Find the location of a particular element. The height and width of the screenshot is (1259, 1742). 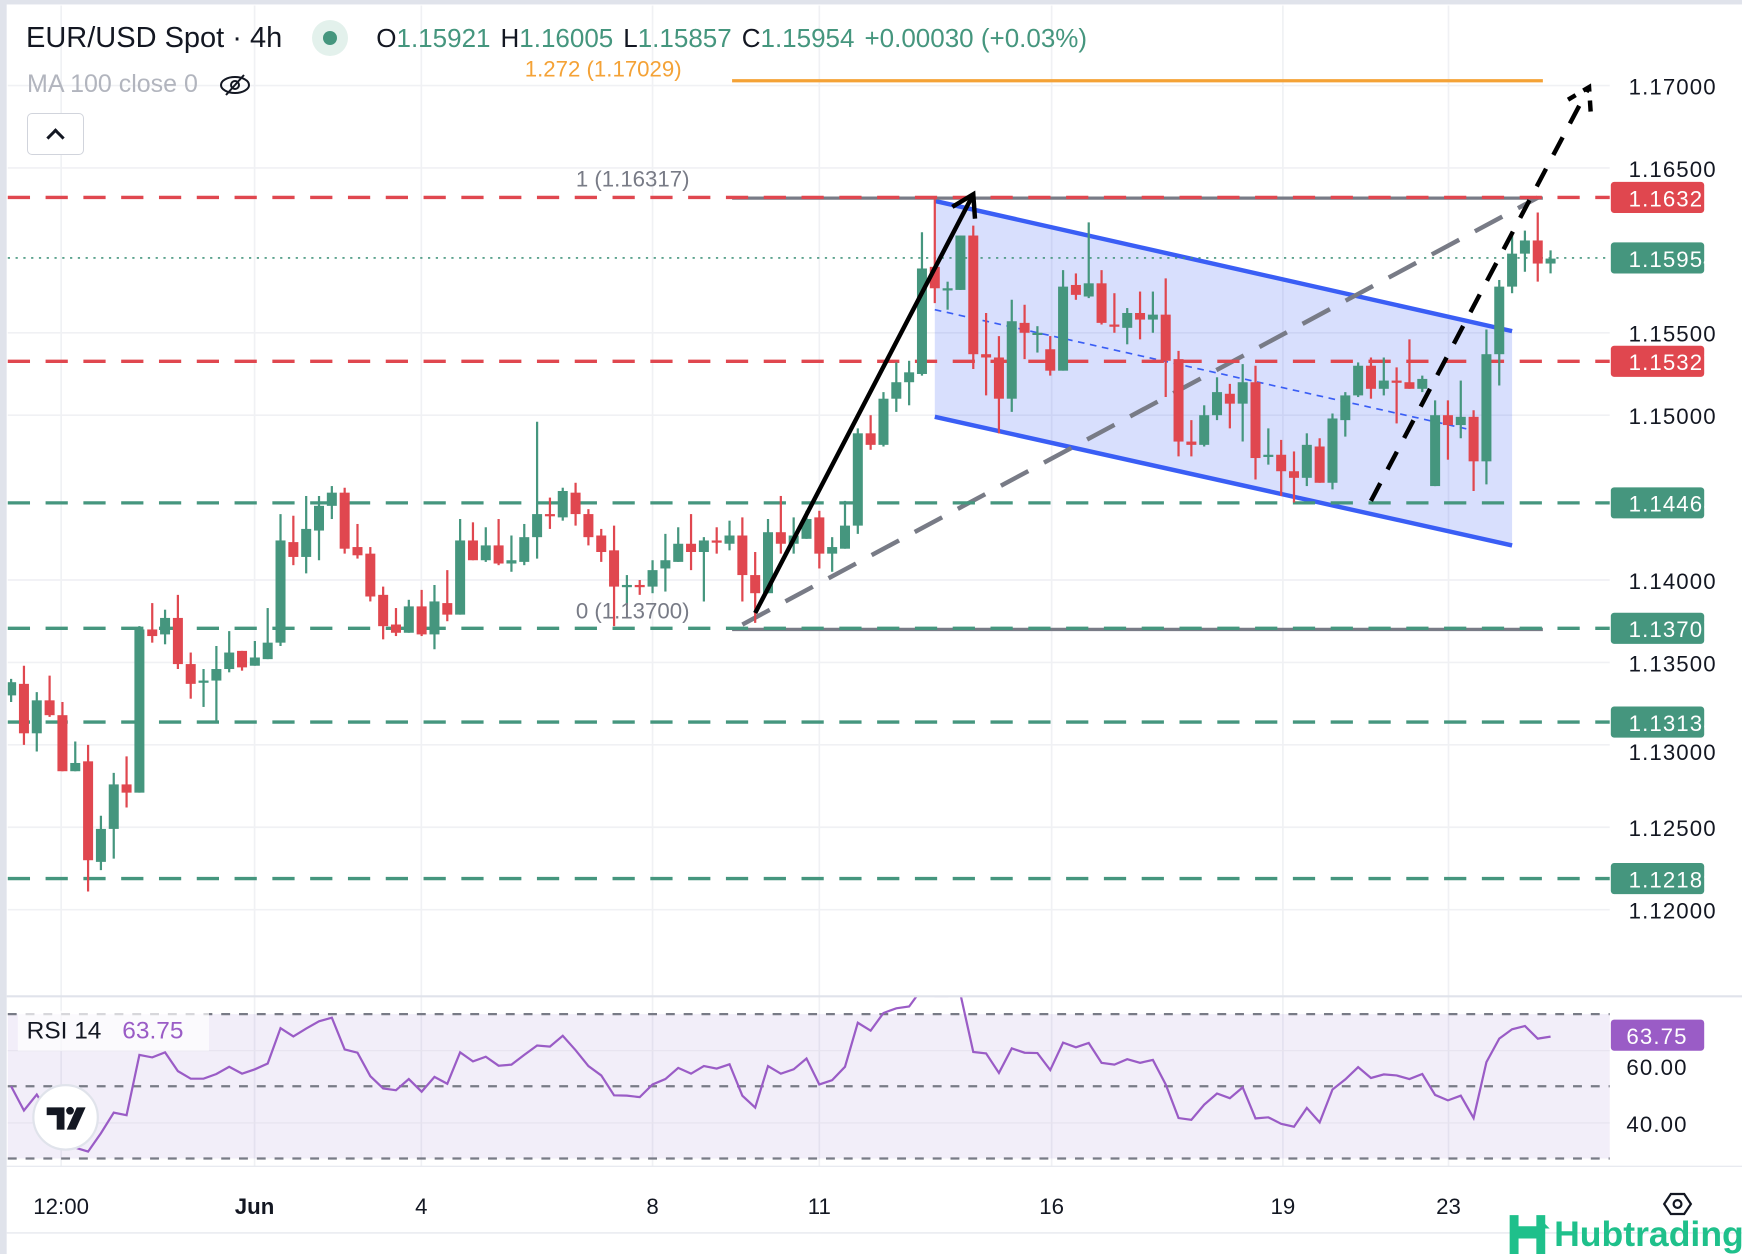

tradingview-logo-icon is located at coordinates (65, 1117).